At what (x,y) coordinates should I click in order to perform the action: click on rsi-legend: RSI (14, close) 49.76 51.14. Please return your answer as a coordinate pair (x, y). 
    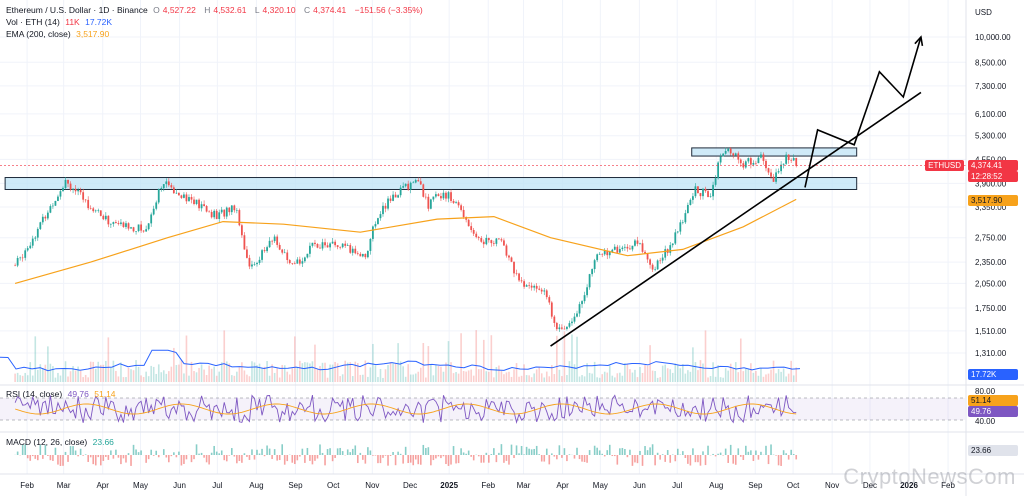
    Looking at the image, I should click on (62, 394).